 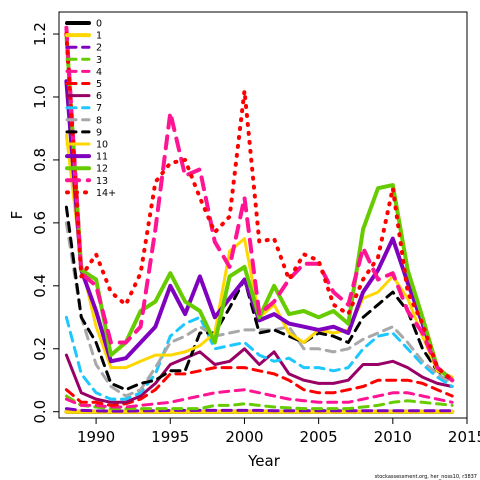 I want to click on legend-label-4: 4, so click(x=99, y=72).